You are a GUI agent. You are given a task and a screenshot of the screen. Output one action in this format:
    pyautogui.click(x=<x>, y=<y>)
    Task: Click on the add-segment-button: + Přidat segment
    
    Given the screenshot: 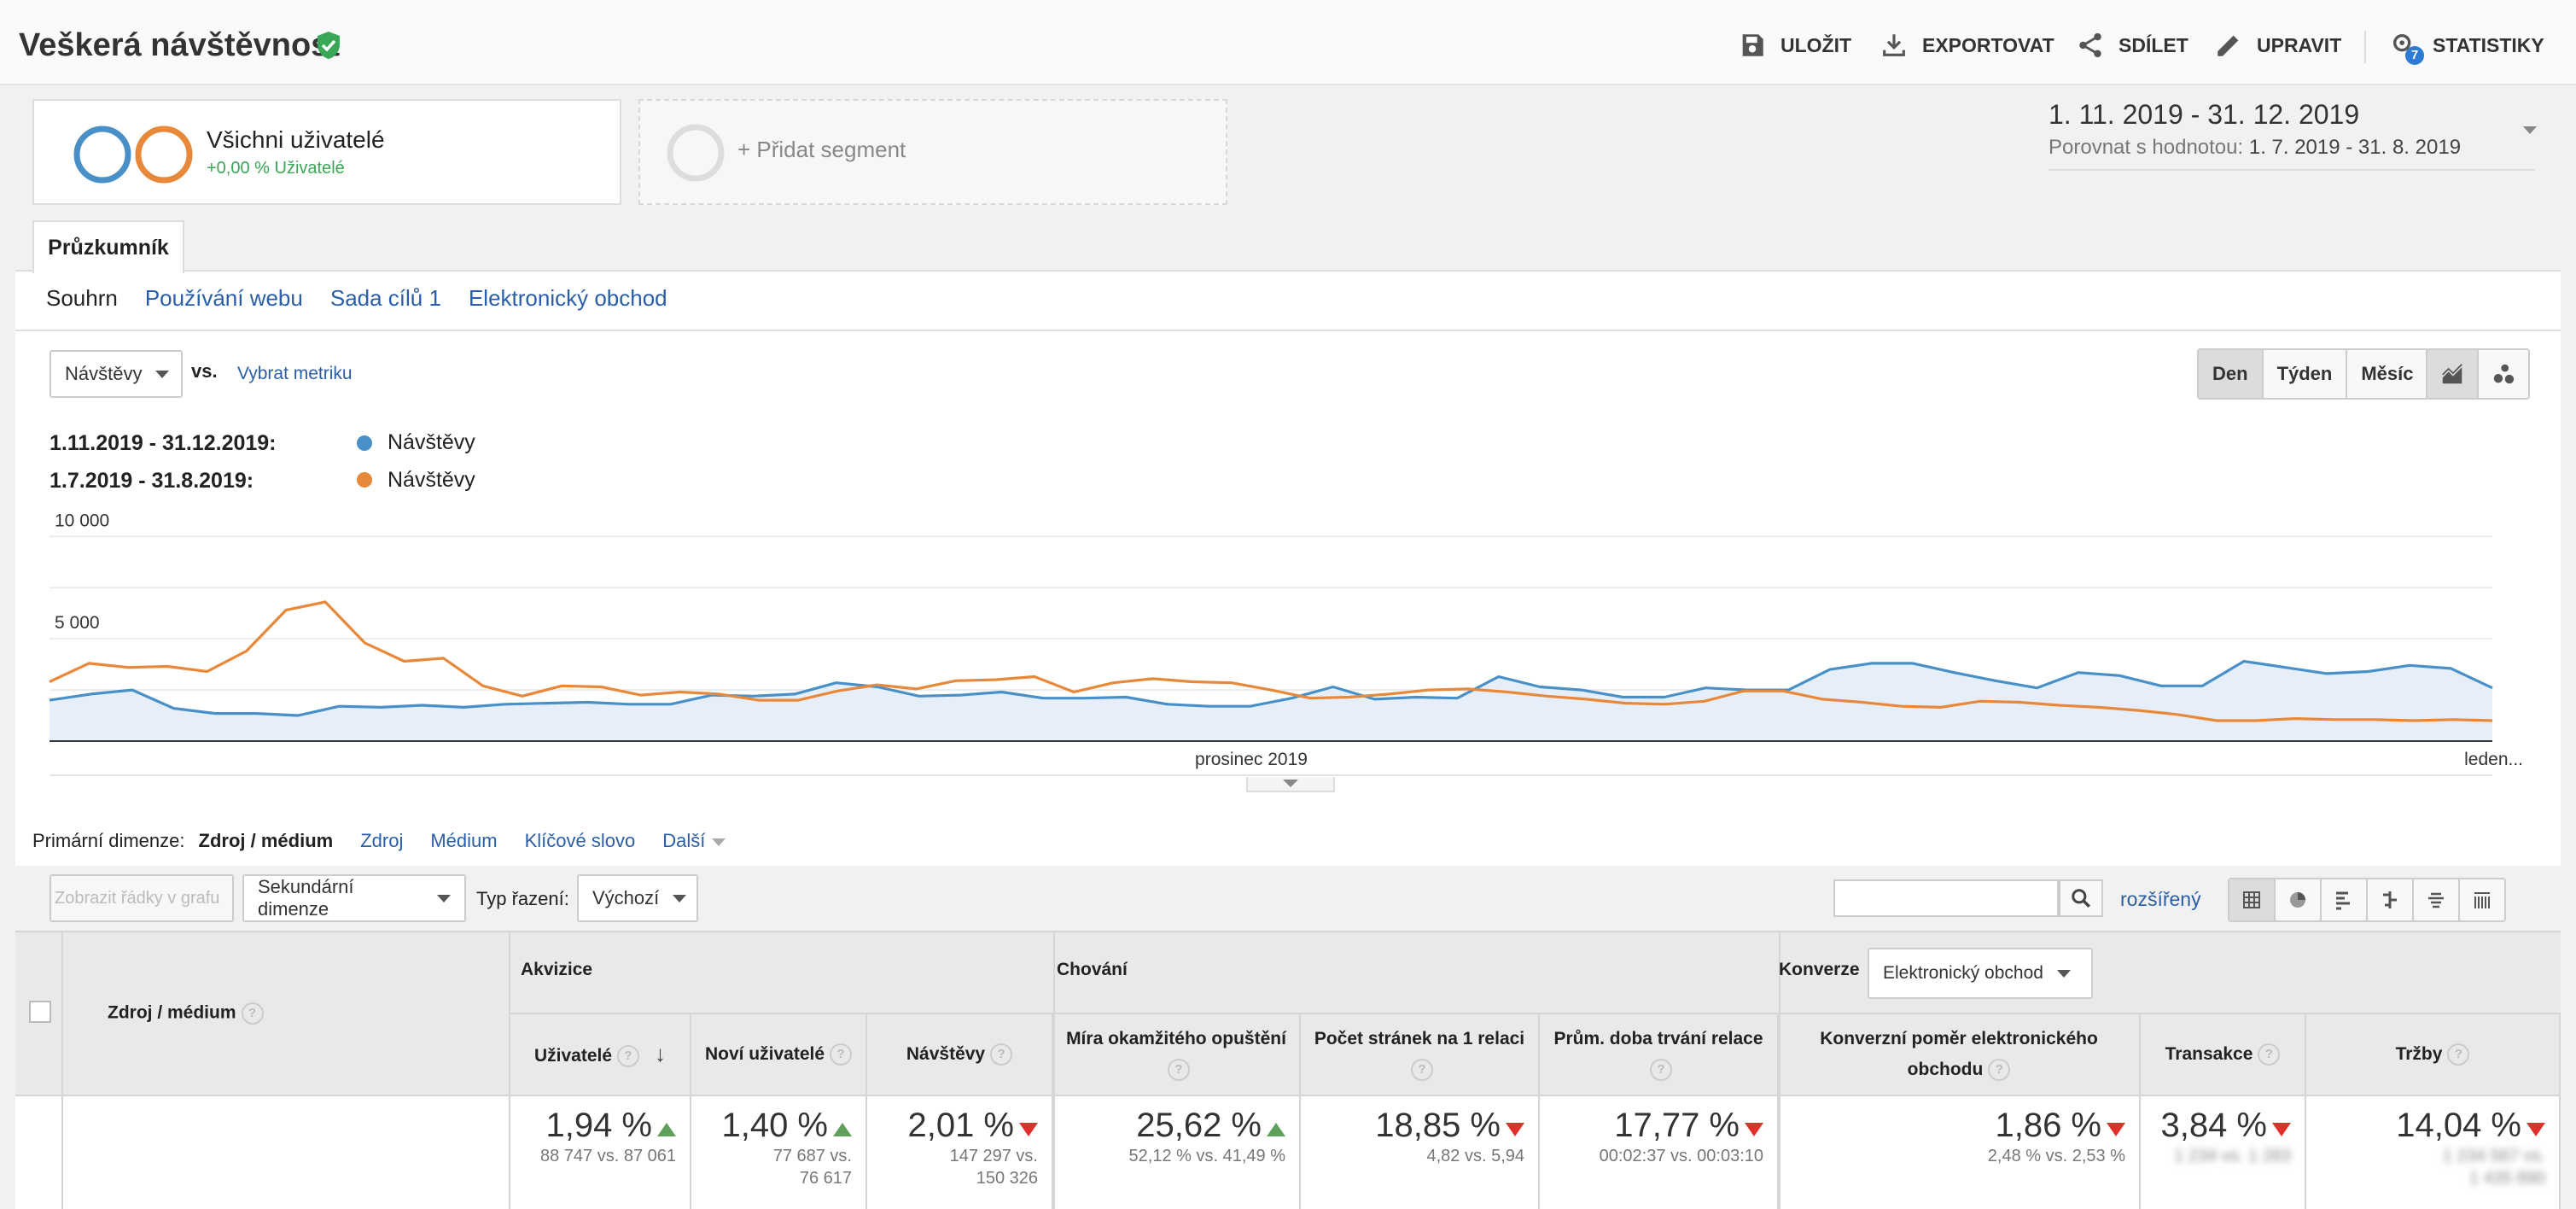 What is the action you would take?
    pyautogui.click(x=932, y=152)
    